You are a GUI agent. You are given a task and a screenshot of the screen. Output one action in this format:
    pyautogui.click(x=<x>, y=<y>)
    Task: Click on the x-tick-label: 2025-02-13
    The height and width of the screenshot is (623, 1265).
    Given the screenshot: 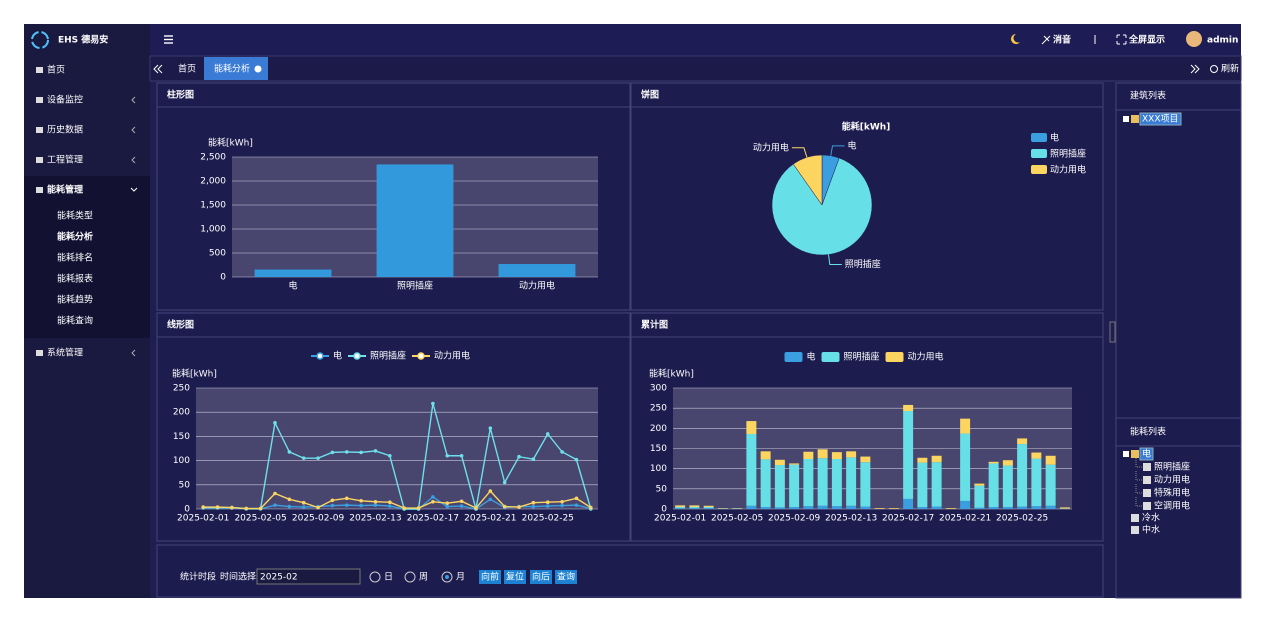 What is the action you would take?
    pyautogui.click(x=375, y=519)
    